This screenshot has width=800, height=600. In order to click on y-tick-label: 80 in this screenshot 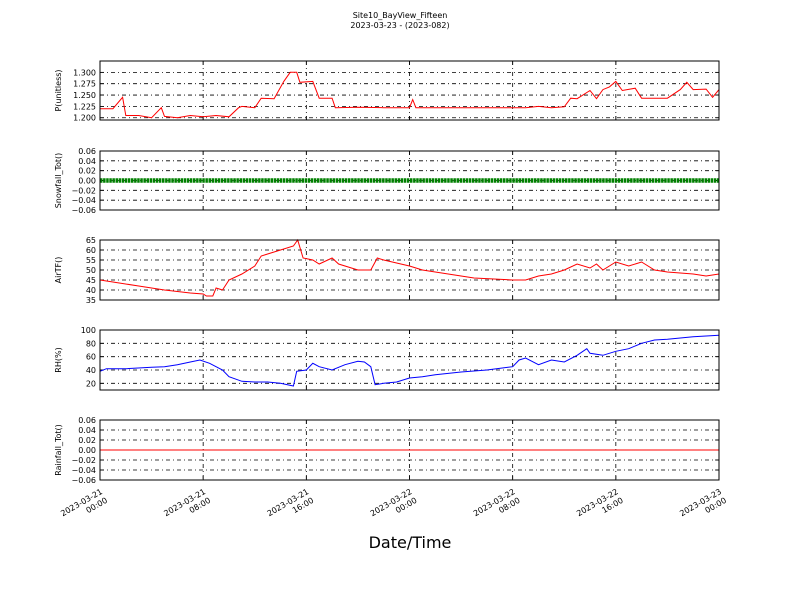, I will do `click(91, 343)`.